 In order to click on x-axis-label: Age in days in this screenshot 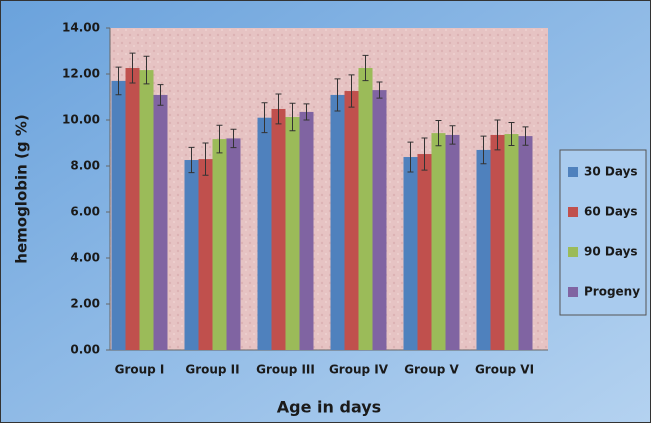, I will do `click(329, 407)`.